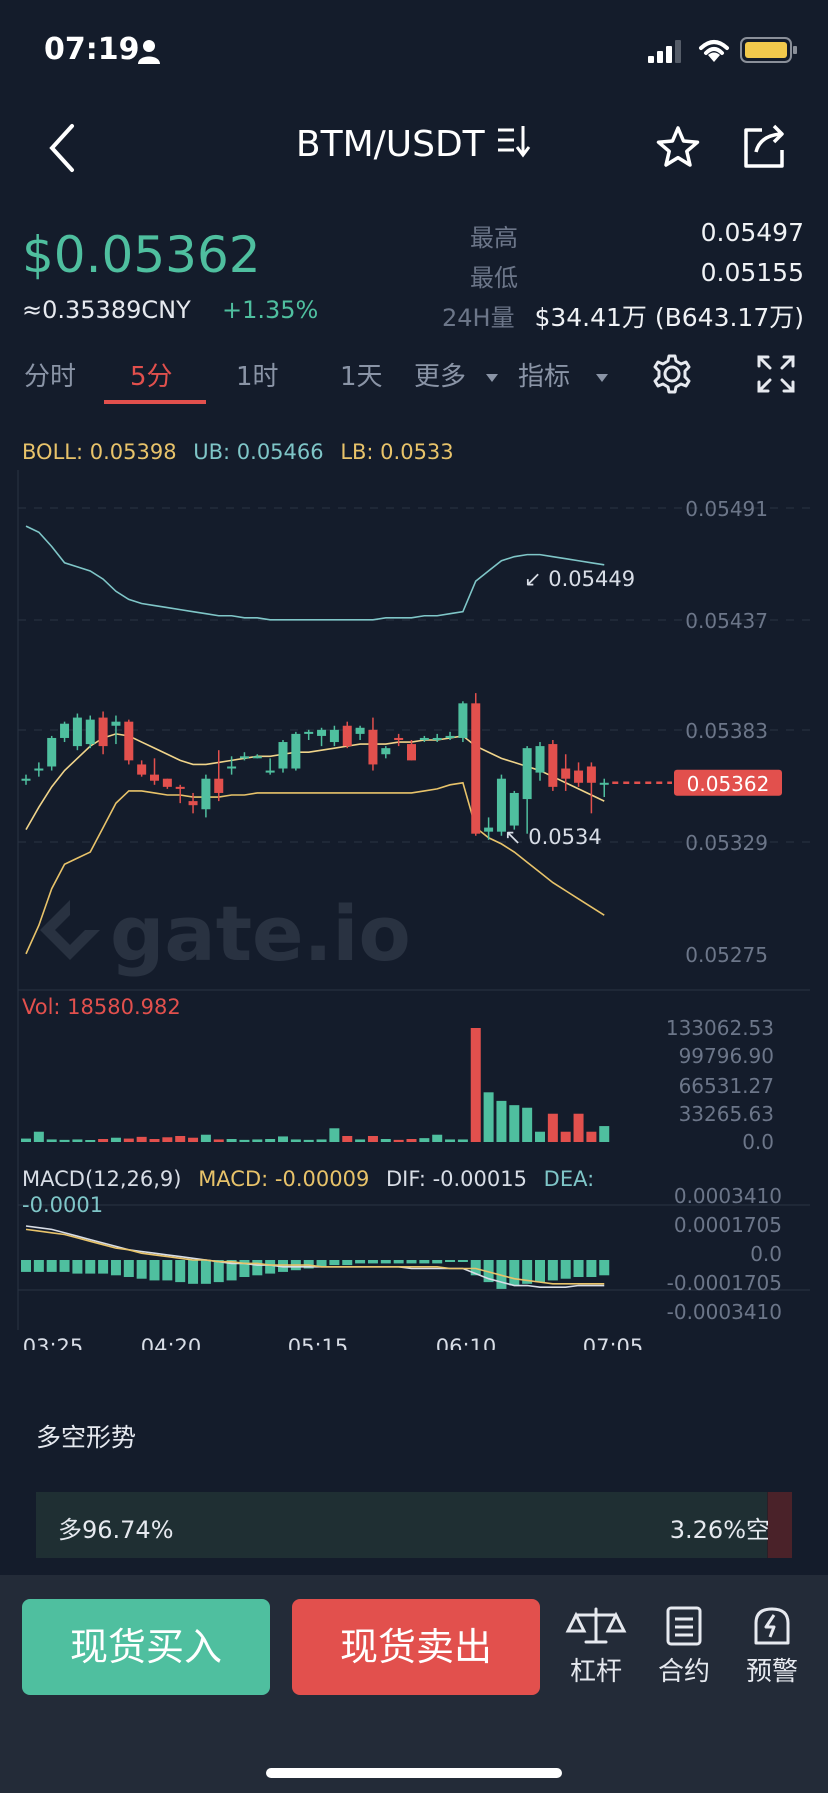 This screenshot has width=828, height=1793. I want to click on boll-value: BOLL: 0.05398, so click(99, 452).